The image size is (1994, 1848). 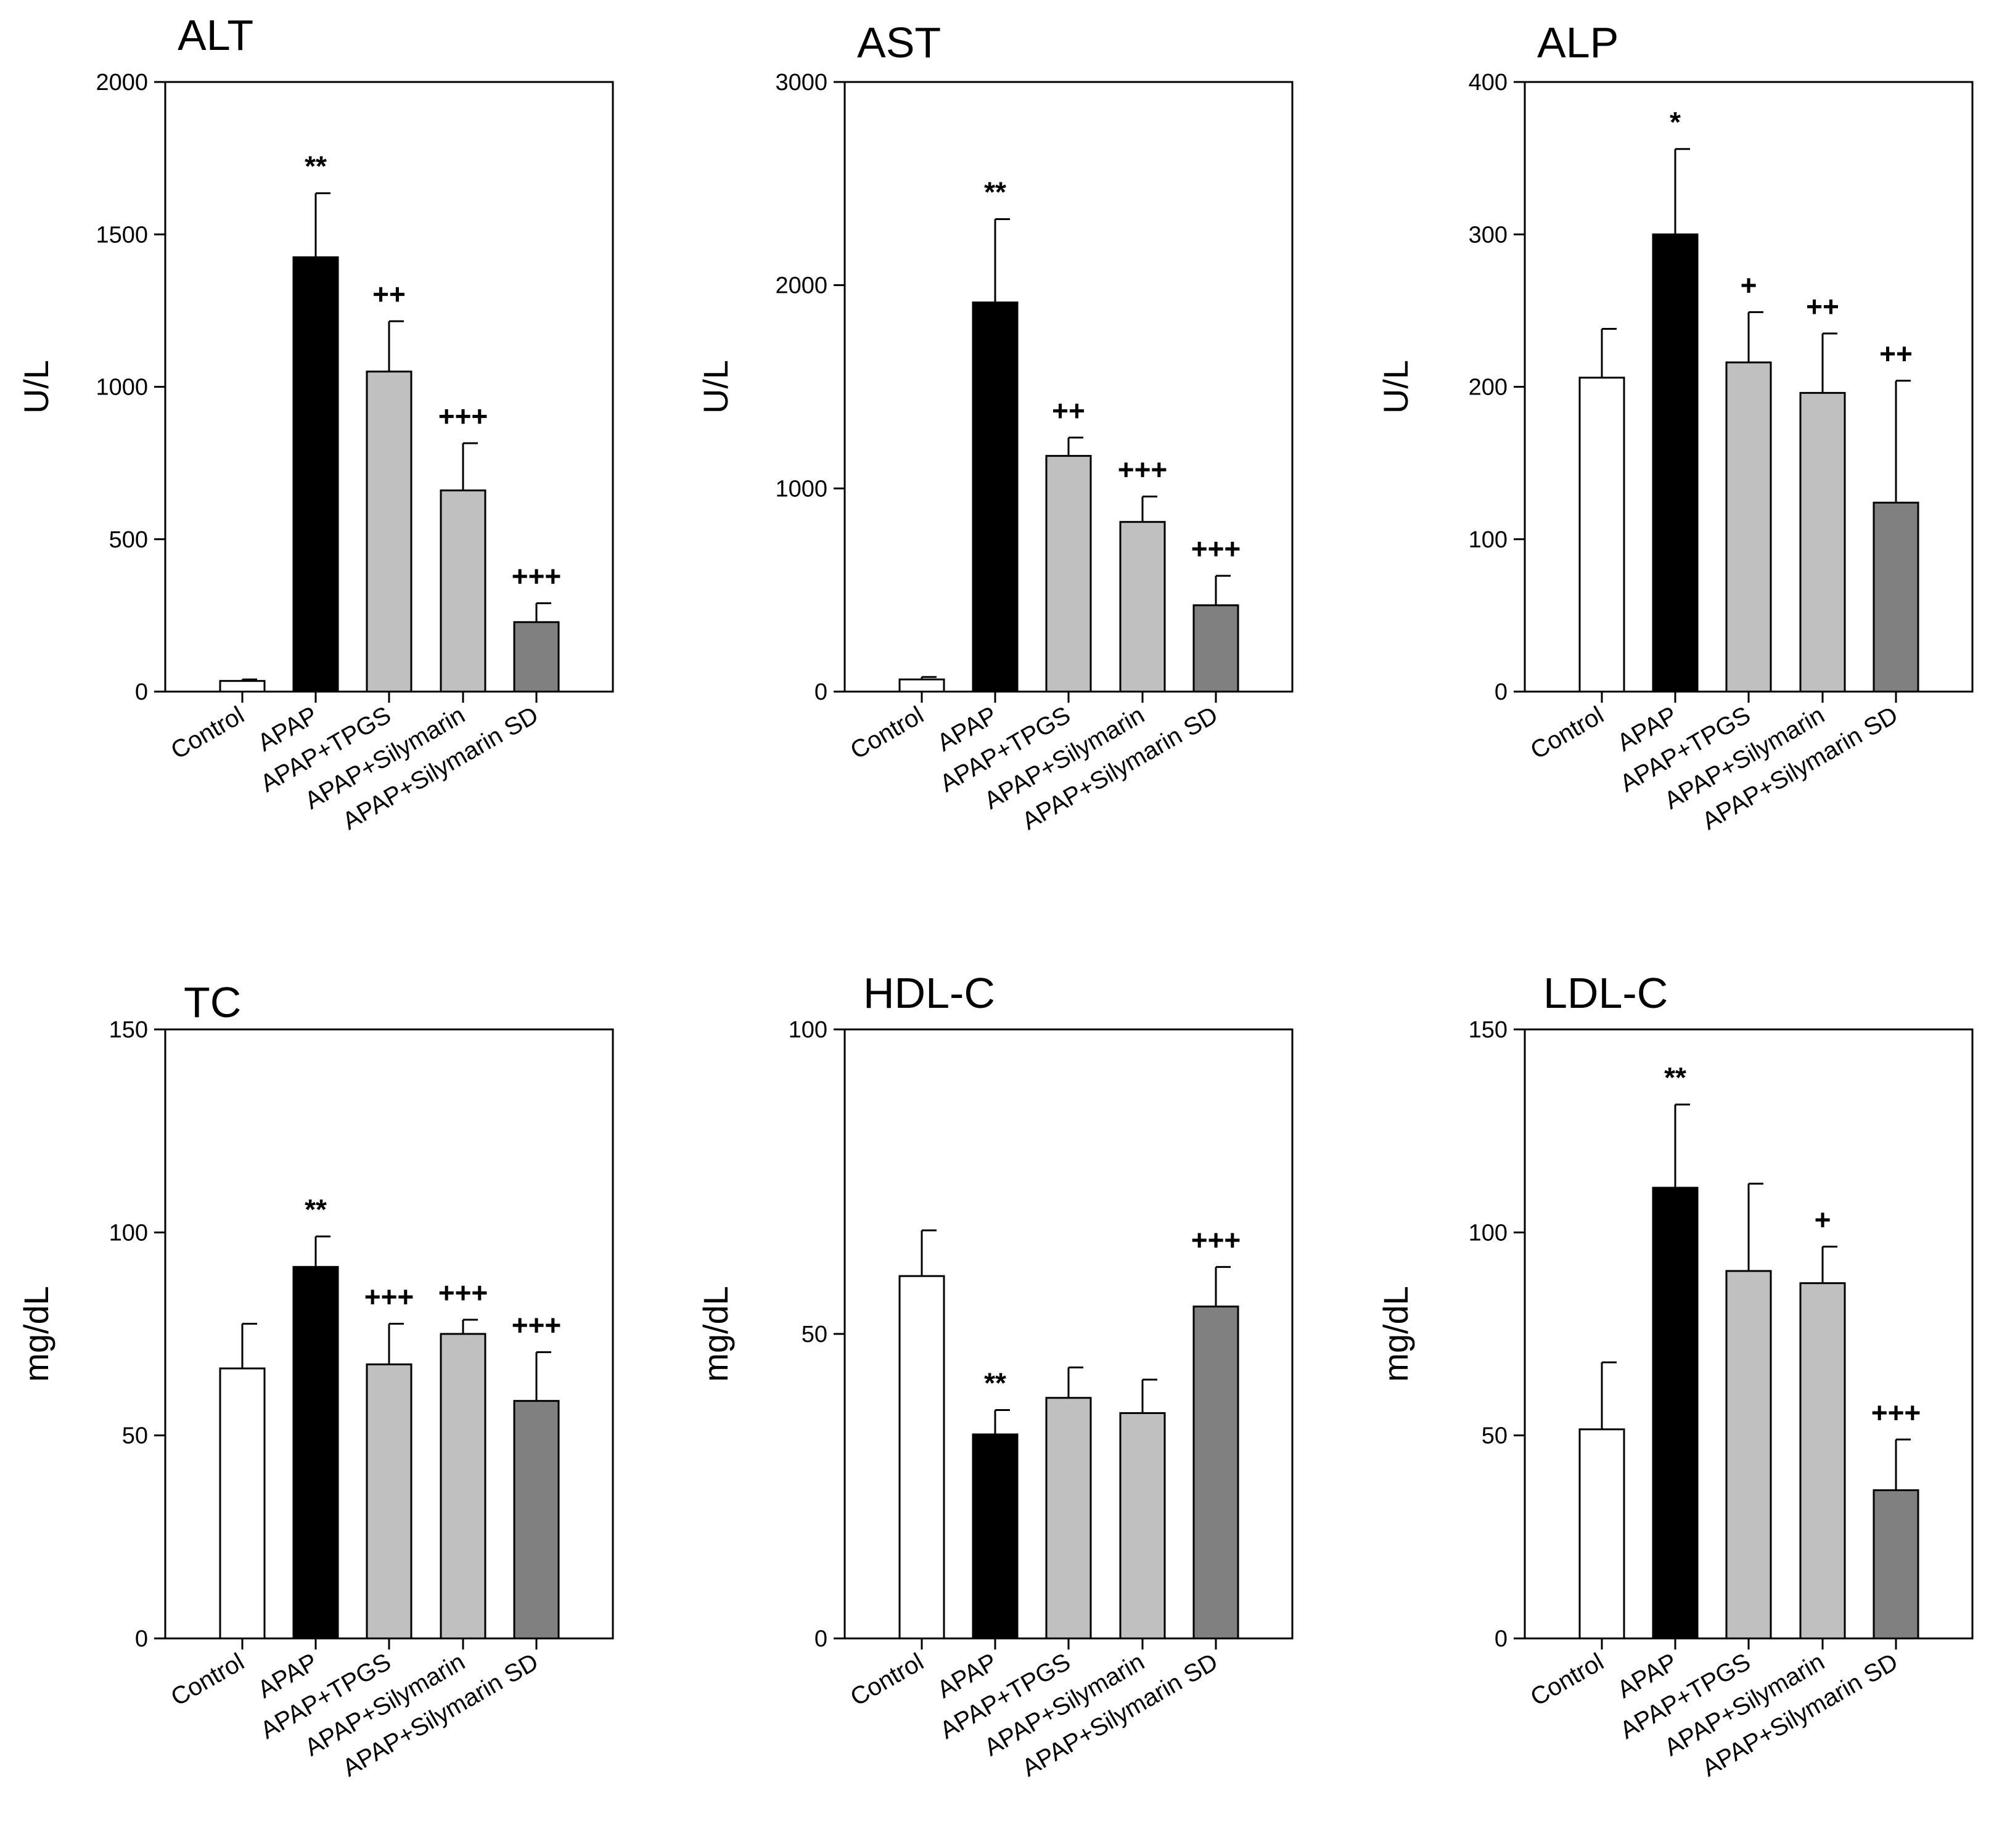 What do you see at coordinates (212, 1002) in the screenshot?
I see `chart-title: TC` at bounding box center [212, 1002].